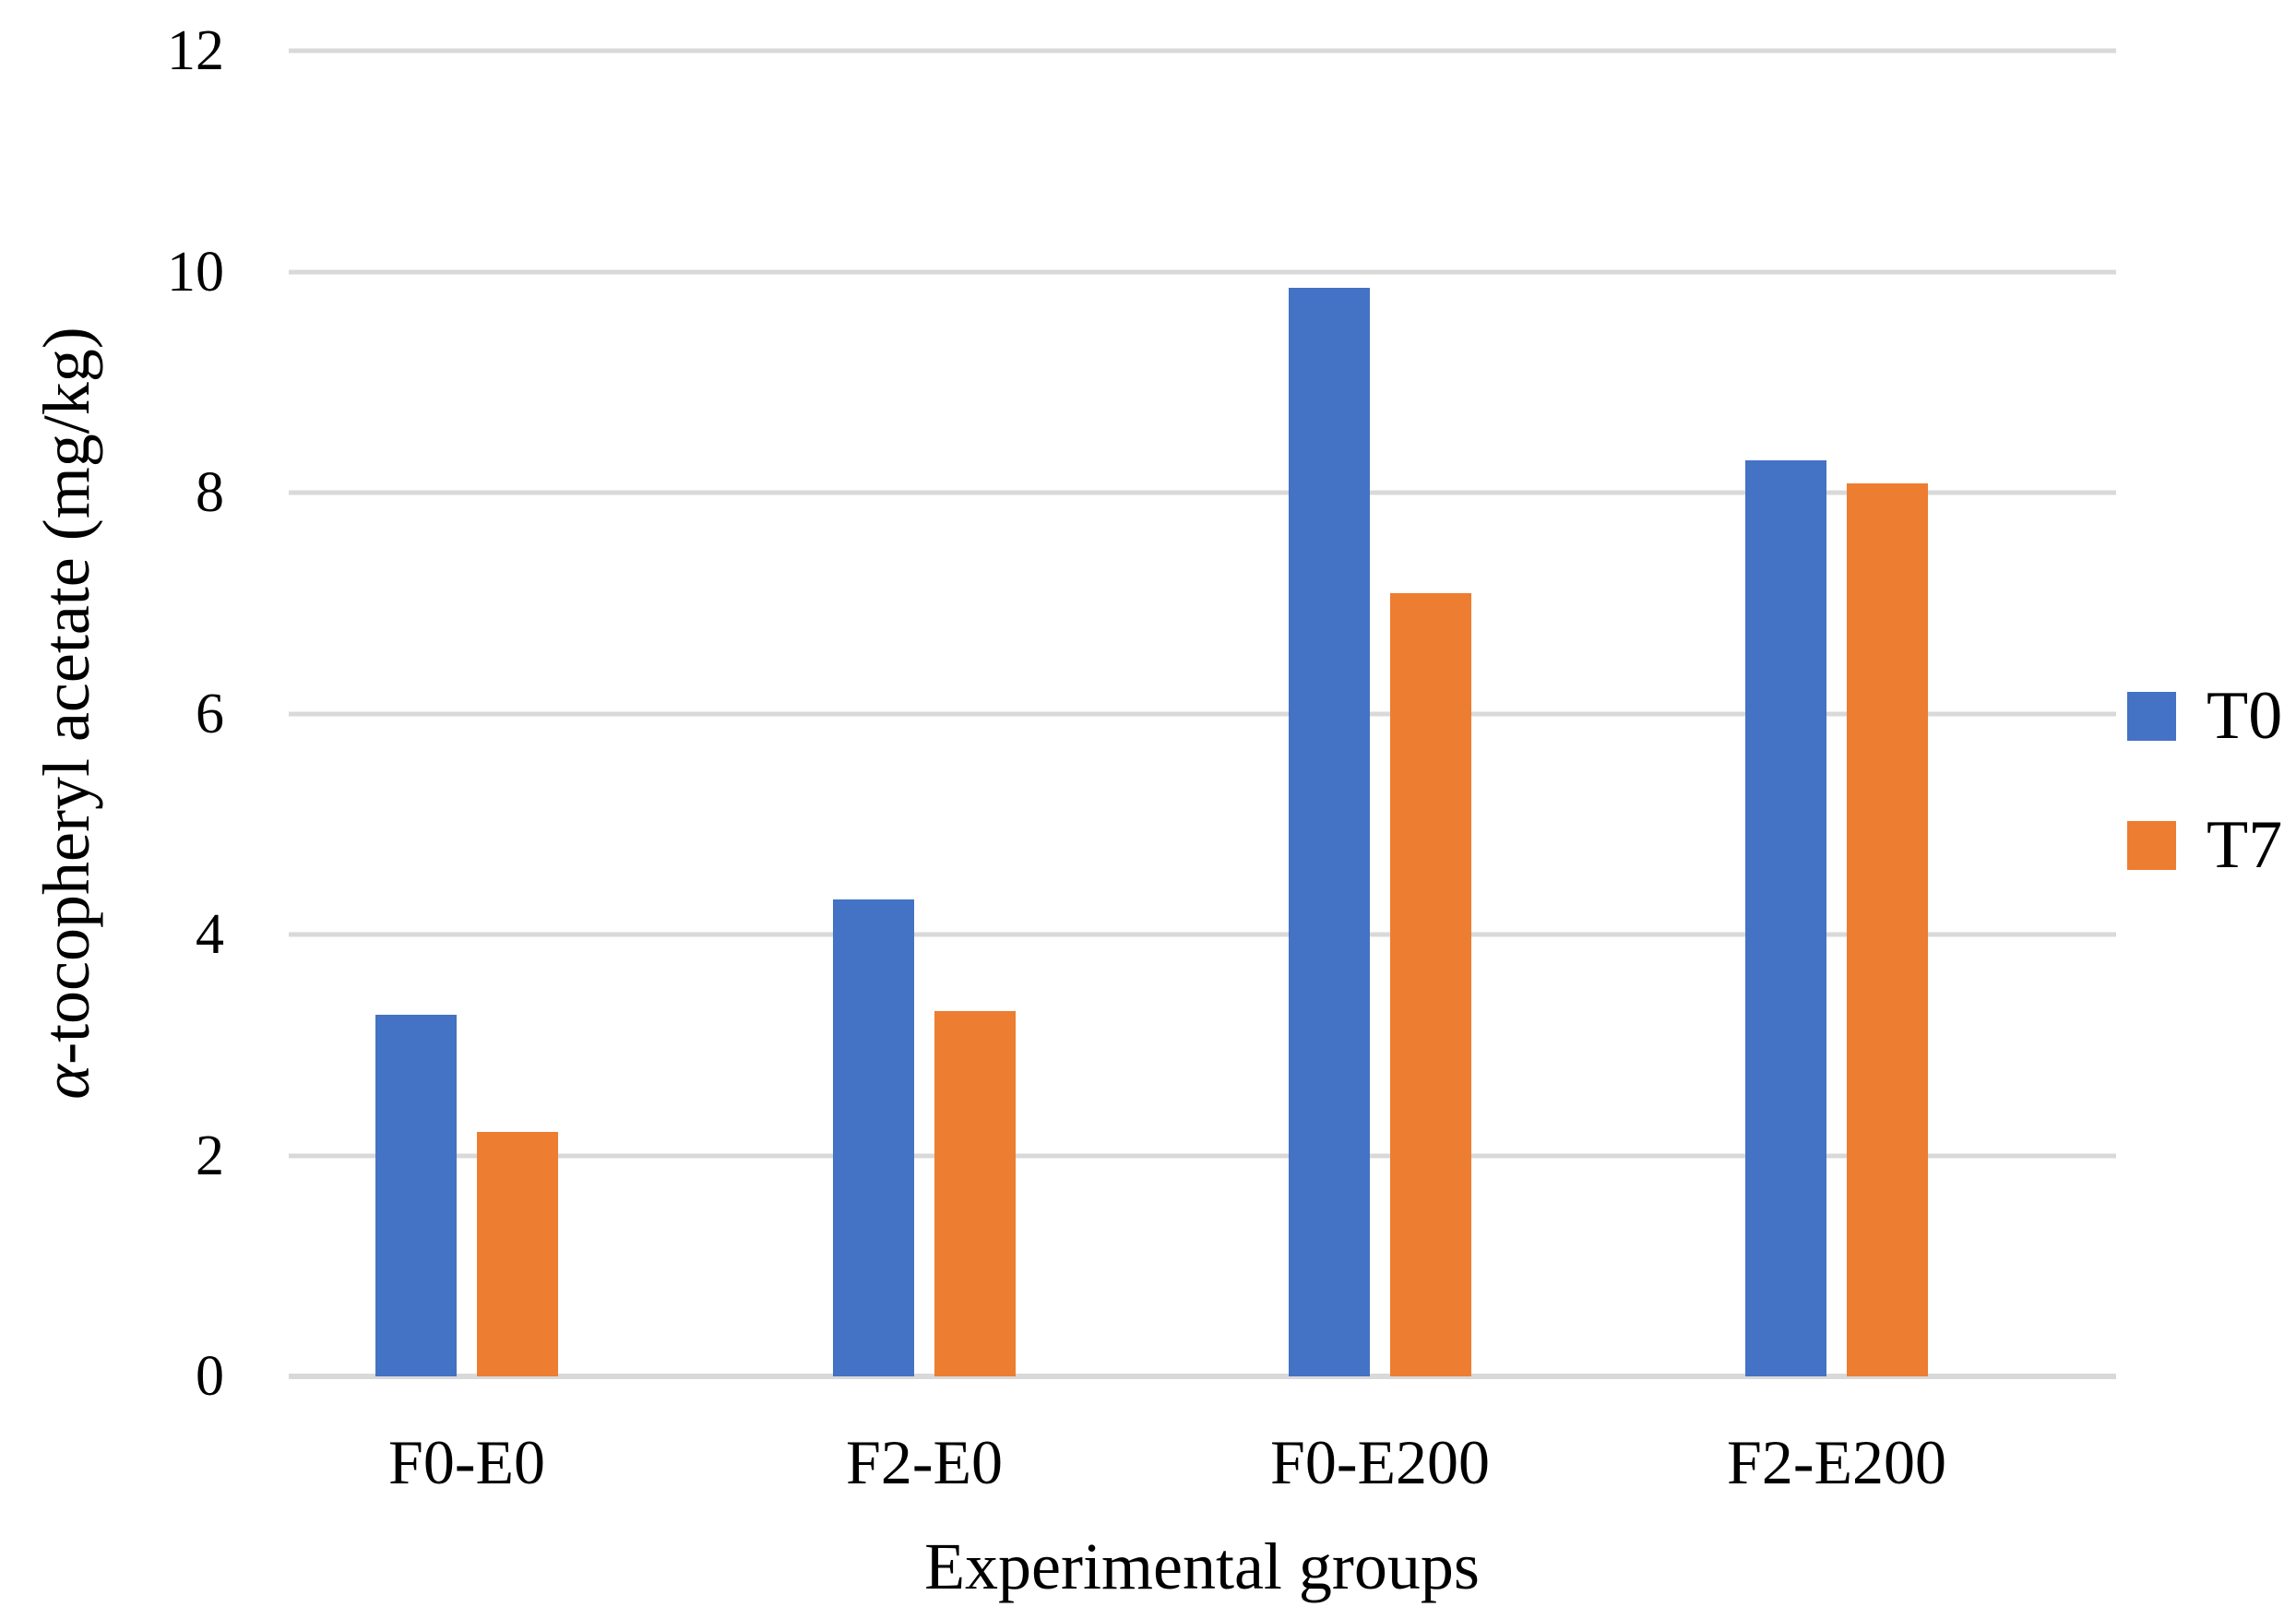 The height and width of the screenshot is (1619, 2296). Describe the element at coordinates (416, 1195) in the screenshot. I see `bar-t0-f0-e0` at that location.